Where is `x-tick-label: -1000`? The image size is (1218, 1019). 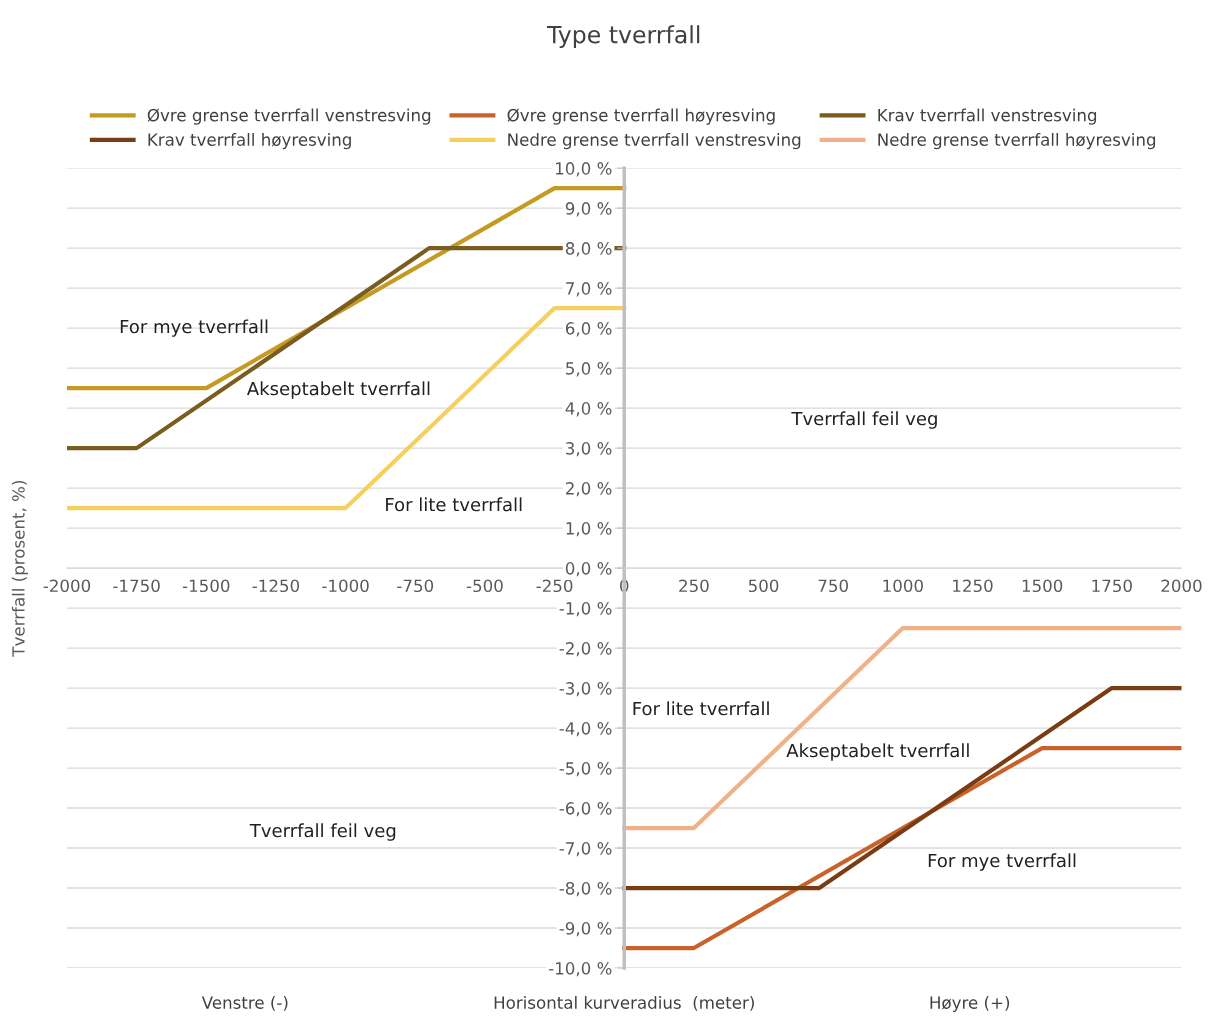
x-tick-label: -1000 is located at coordinates (345, 586).